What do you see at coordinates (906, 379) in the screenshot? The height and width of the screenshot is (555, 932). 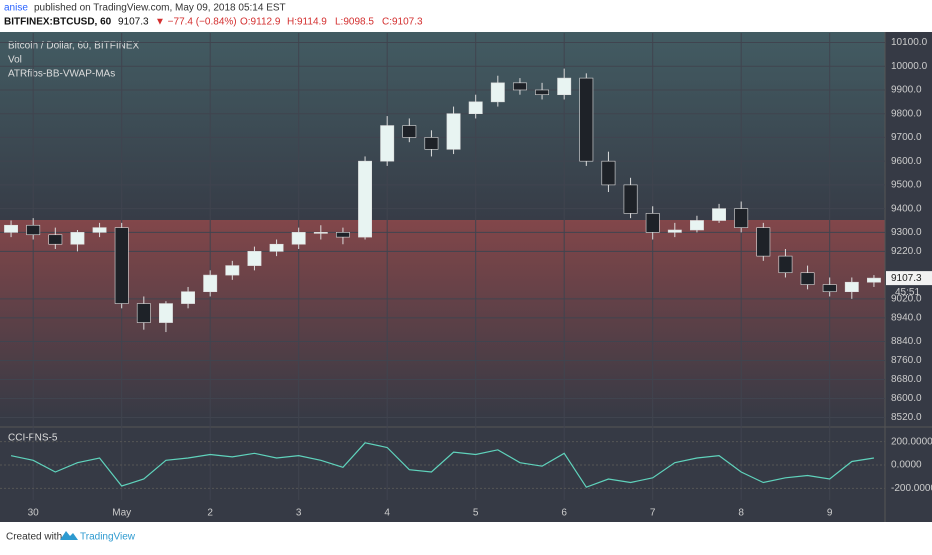 I see `y-tick-label: 8680.0` at bounding box center [906, 379].